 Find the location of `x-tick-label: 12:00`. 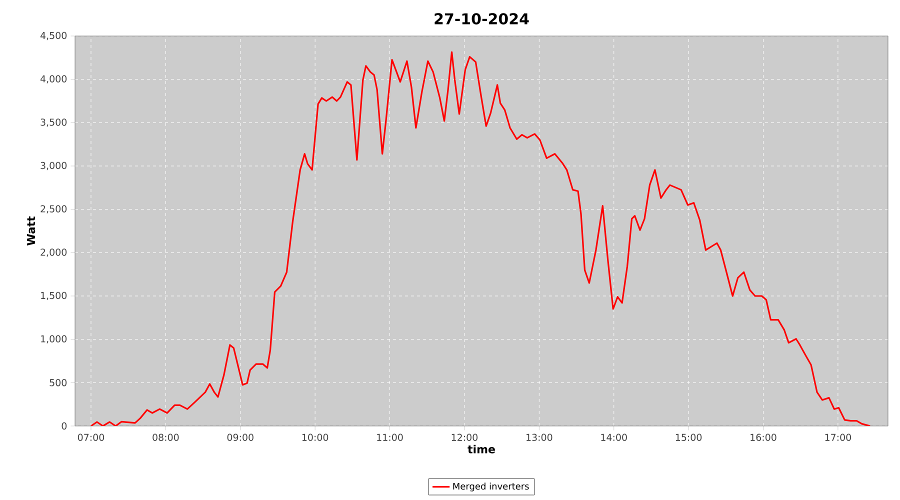

x-tick-label: 12:00 is located at coordinates (465, 437).